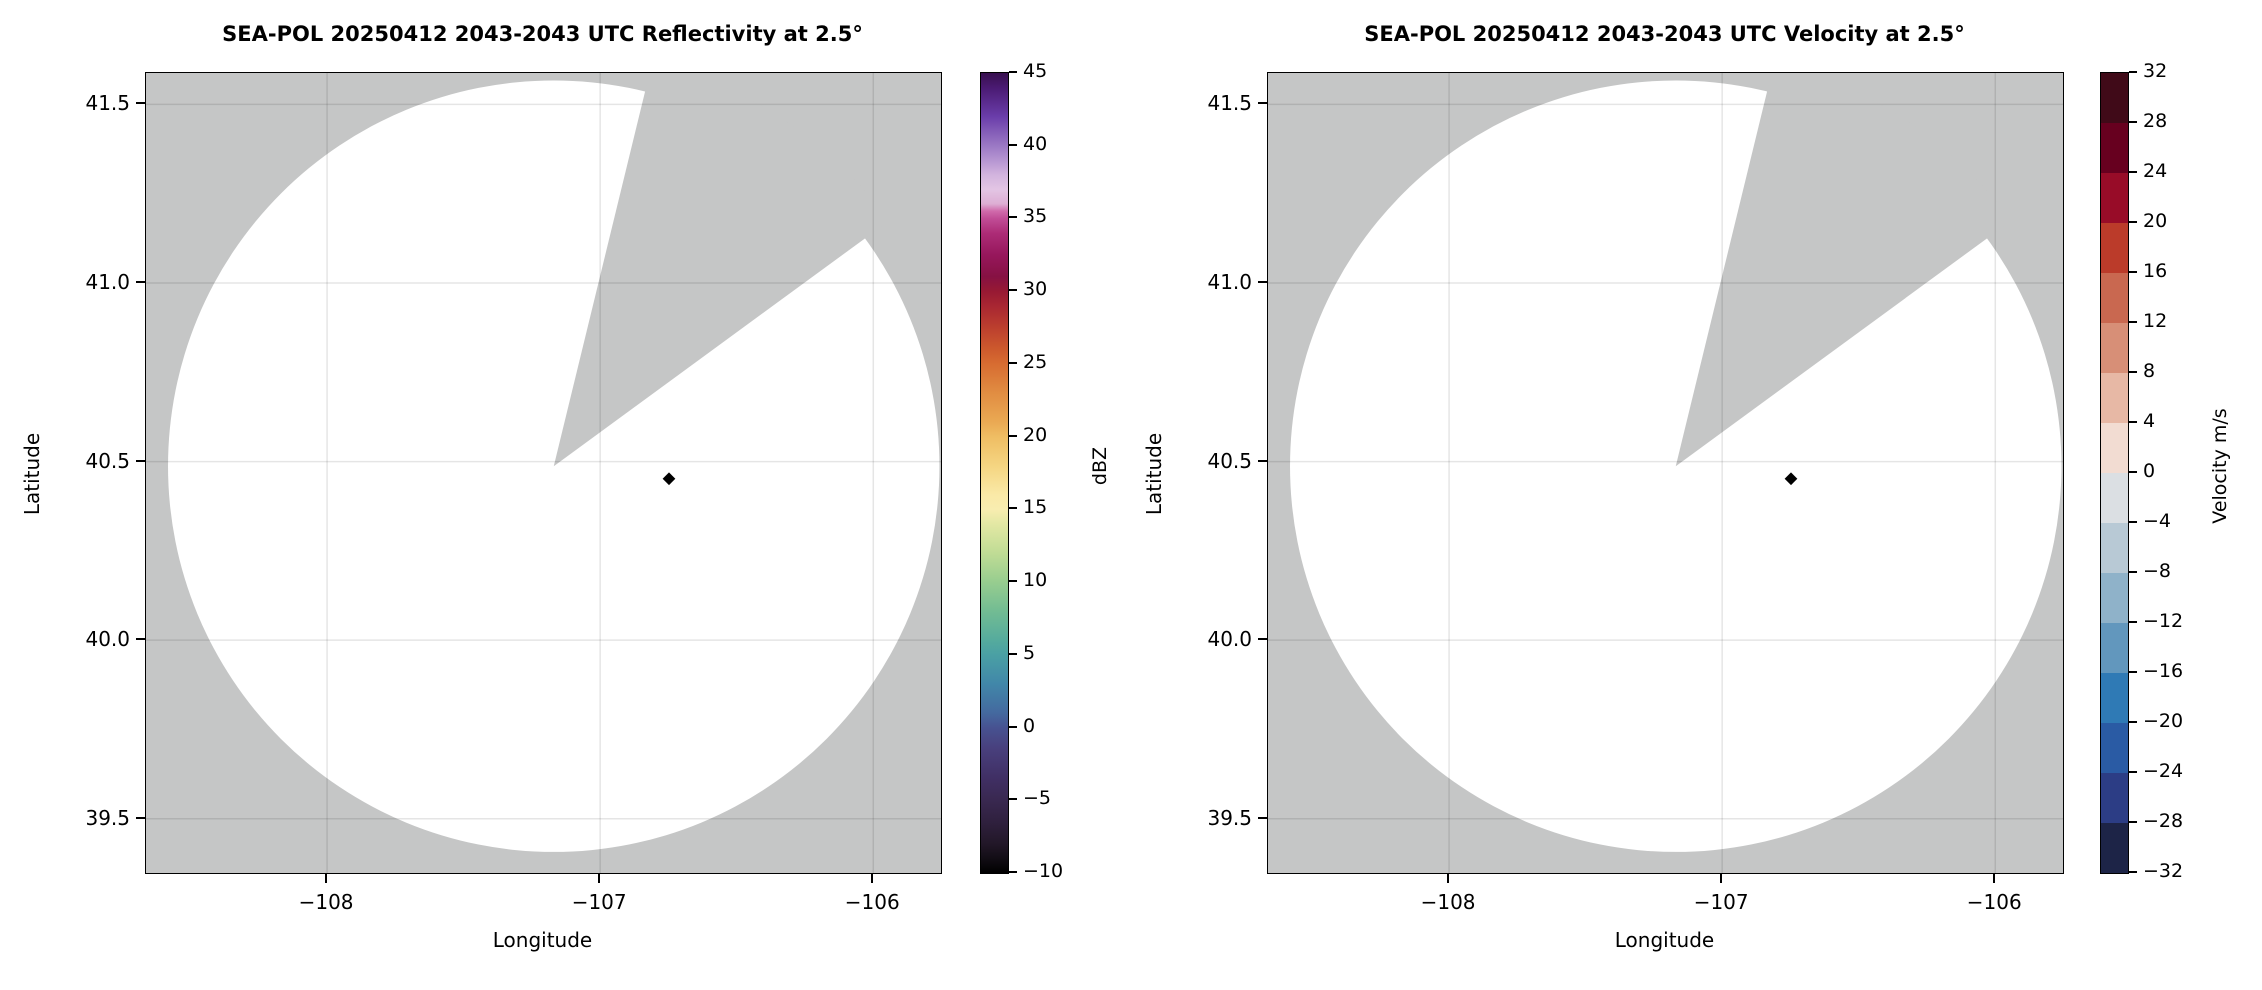 This screenshot has height=990, width=2262. What do you see at coordinates (994, 473) in the screenshot?
I see `reflectivity-colorbar` at bounding box center [994, 473].